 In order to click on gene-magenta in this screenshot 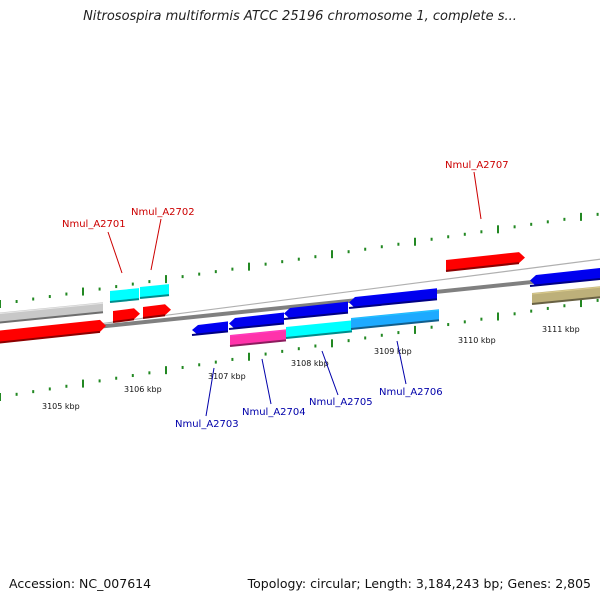, I will do `click(258, 338)`.